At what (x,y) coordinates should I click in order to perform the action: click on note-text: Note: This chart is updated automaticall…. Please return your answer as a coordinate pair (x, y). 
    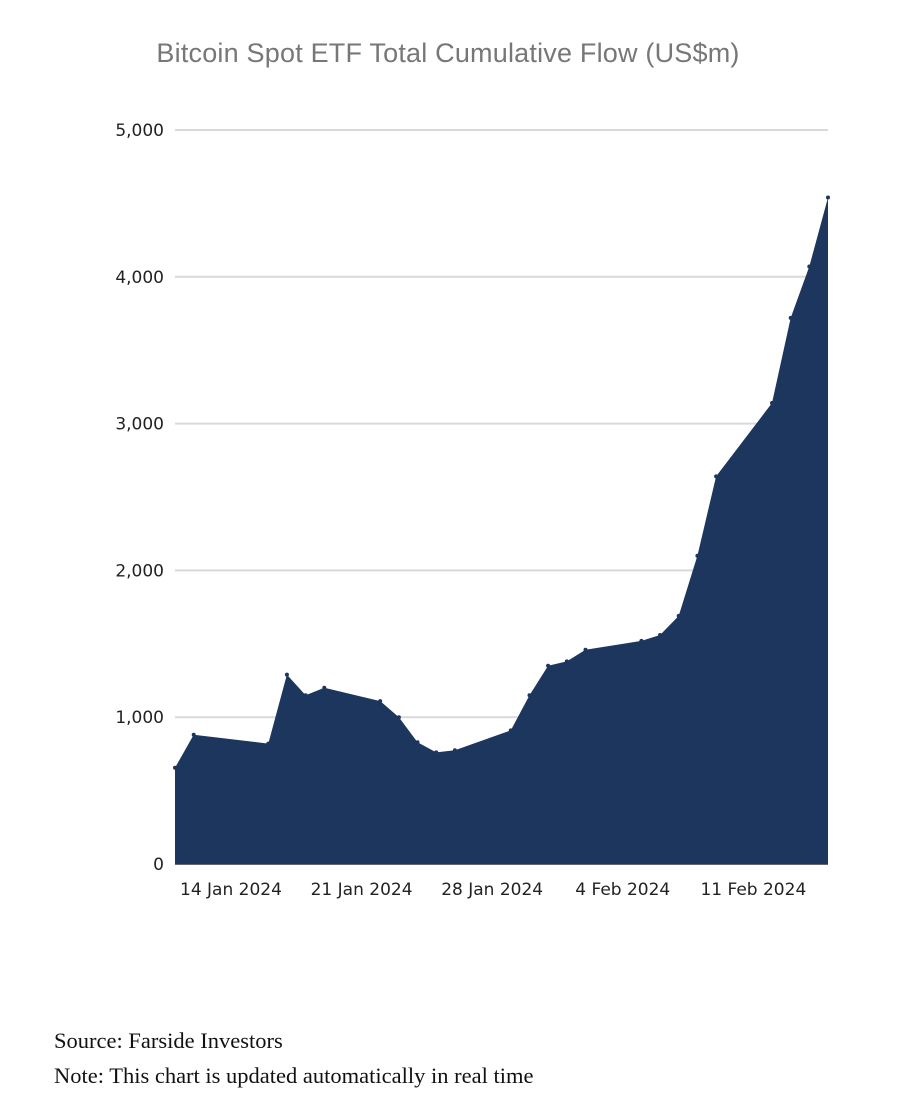
    Looking at the image, I should click on (294, 1075).